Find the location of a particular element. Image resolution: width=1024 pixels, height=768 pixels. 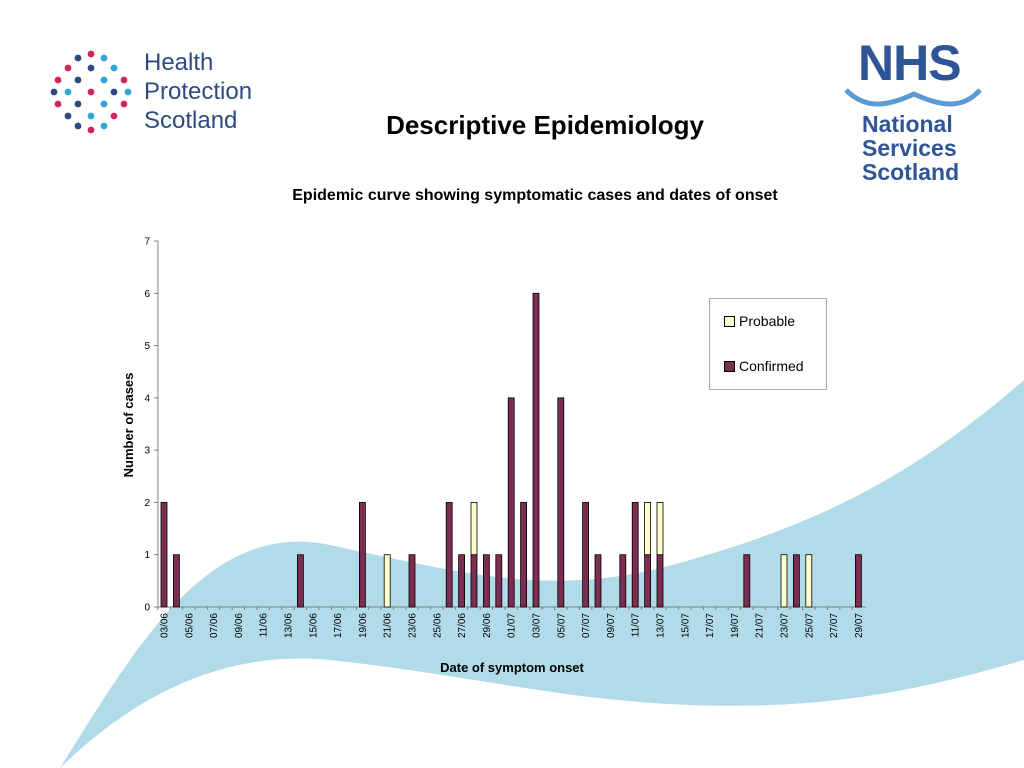

chart-legend: Probable Confirmed is located at coordinates (768, 344).